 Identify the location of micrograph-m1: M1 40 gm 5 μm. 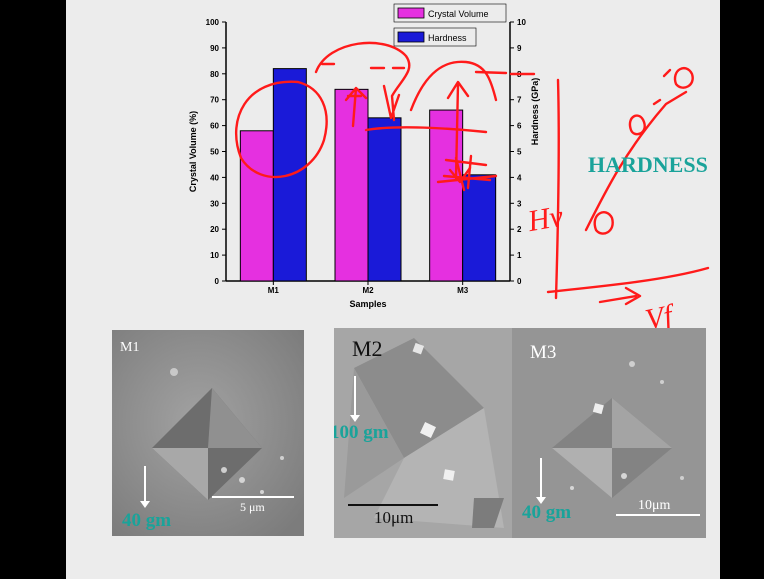
(208, 433).